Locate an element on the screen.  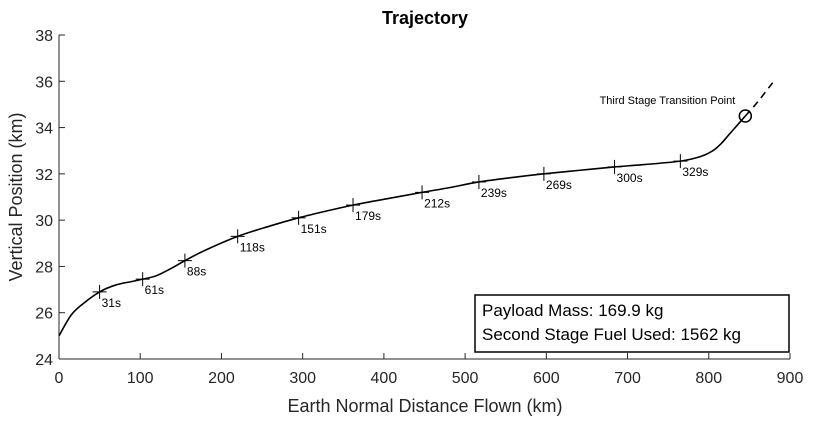
x-tick-label: 400 is located at coordinates (384, 378).